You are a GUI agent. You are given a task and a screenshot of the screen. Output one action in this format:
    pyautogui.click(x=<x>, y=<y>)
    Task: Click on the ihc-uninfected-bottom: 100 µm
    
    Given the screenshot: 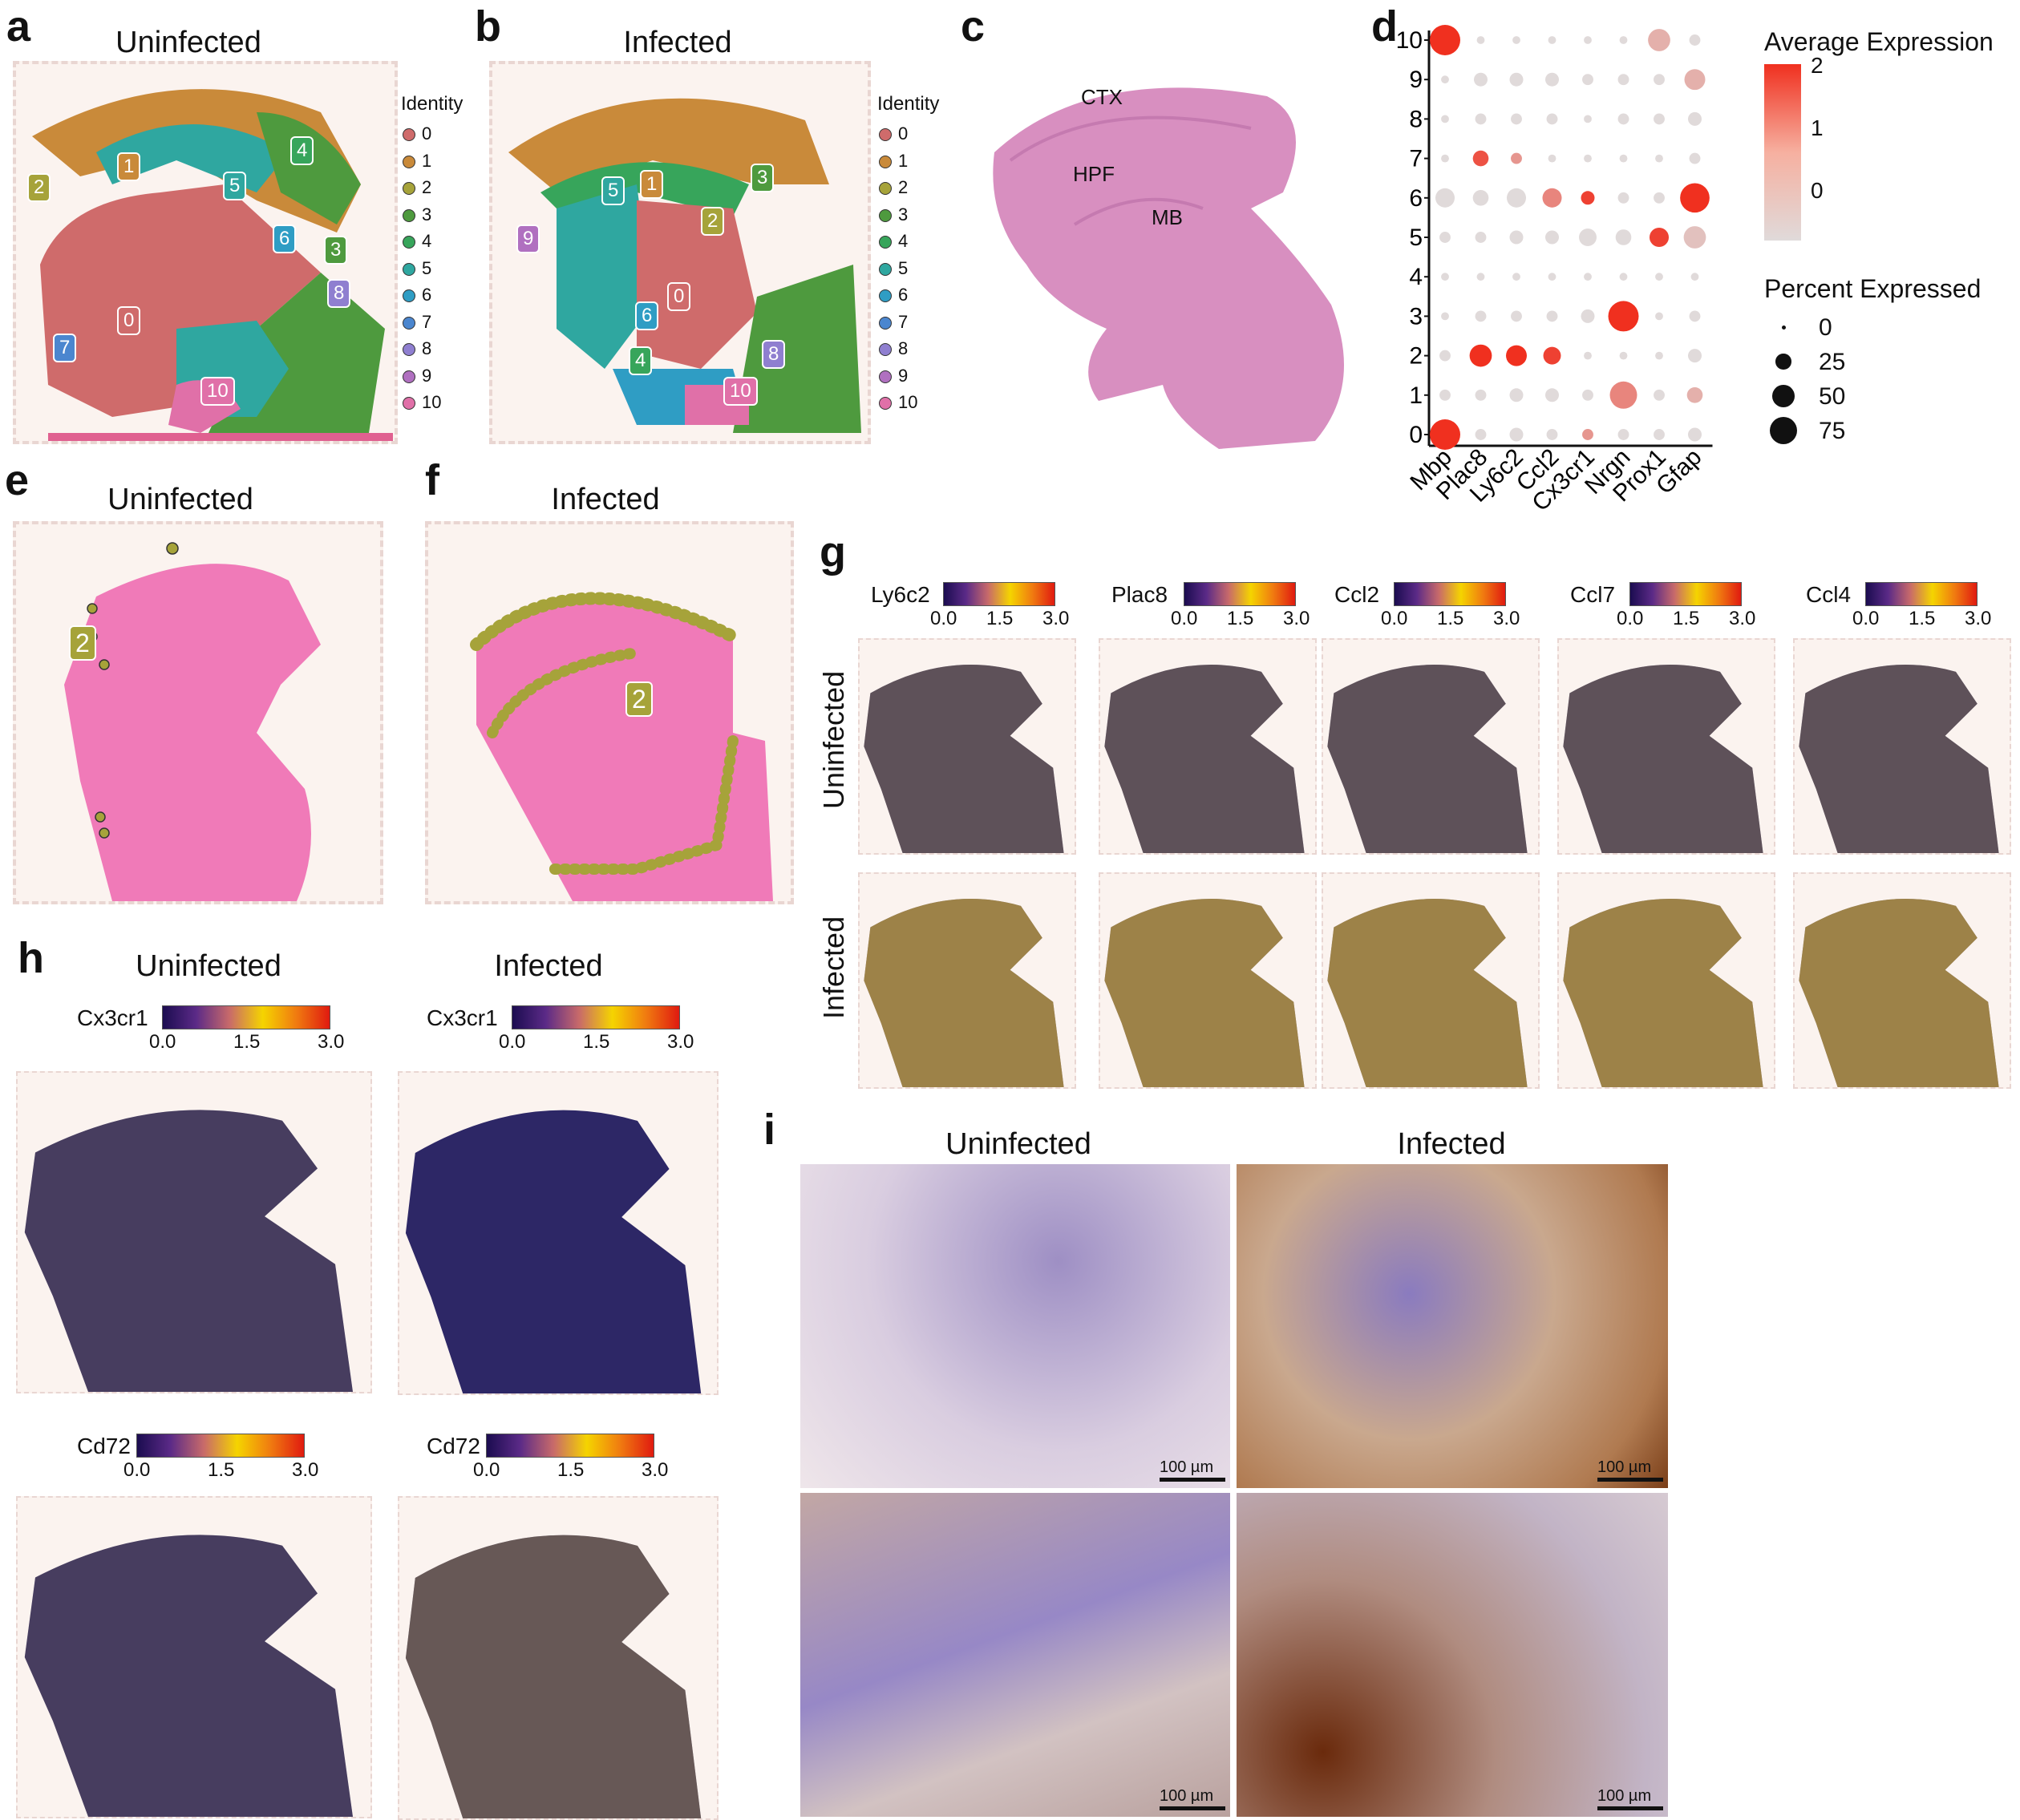 What is the action you would take?
    pyautogui.click(x=1015, y=1655)
    